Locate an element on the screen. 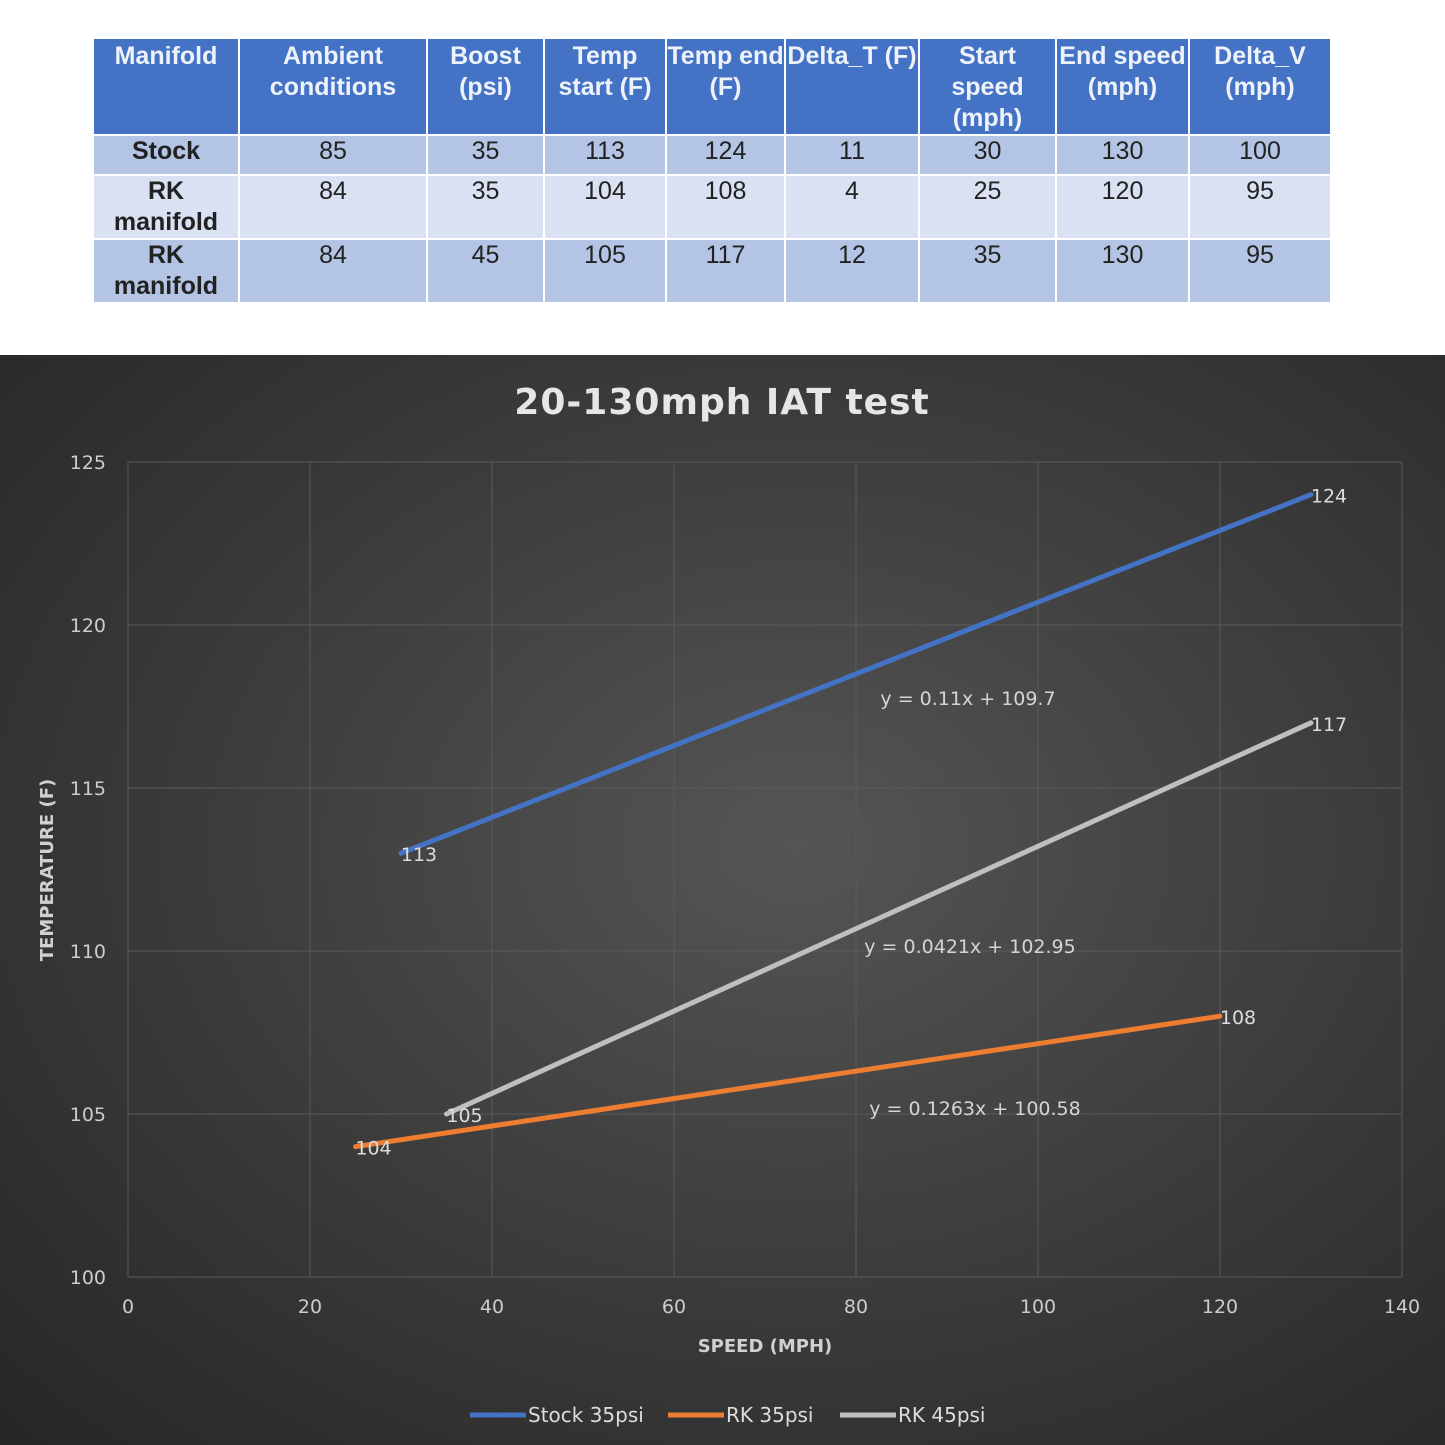  y-tick-label: 110 is located at coordinates (88, 952).